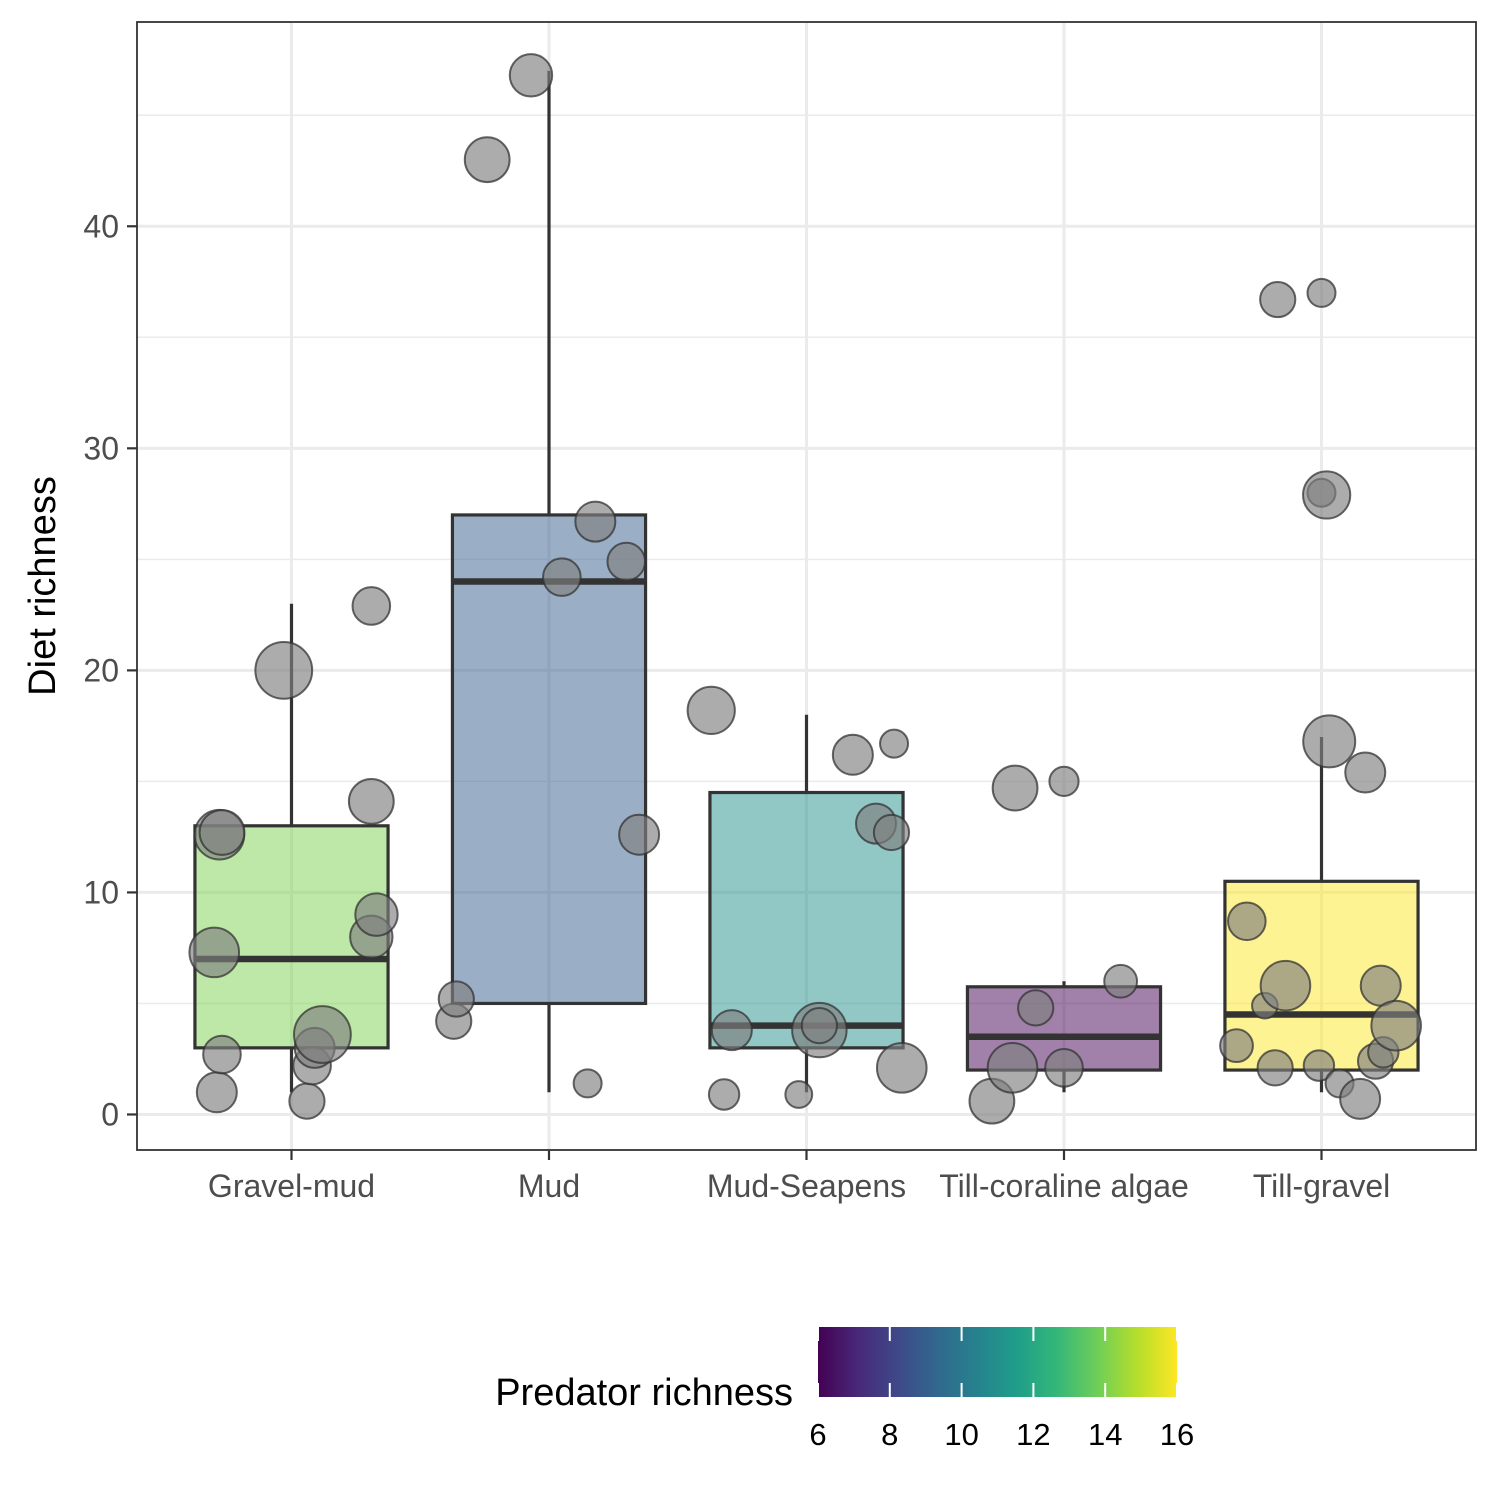 This screenshot has height=1500, width=1500. What do you see at coordinates (817, 1434) in the screenshot?
I see `legend-tick-label: 6` at bounding box center [817, 1434].